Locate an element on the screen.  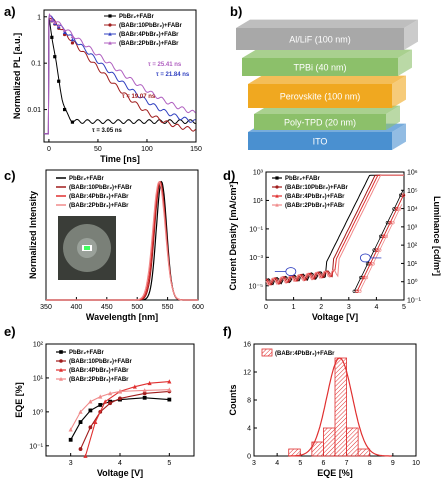
y-tick-label: 10² is located at coordinates (38, 345).